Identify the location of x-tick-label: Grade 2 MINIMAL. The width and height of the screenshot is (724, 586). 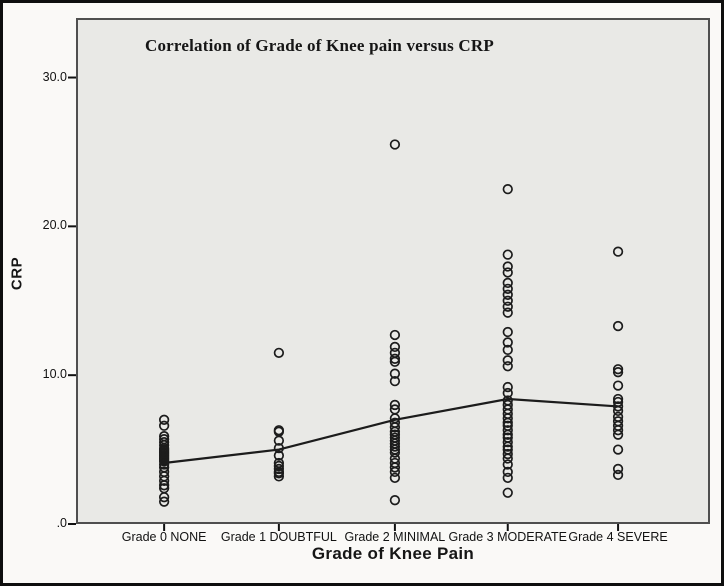
(395, 537).